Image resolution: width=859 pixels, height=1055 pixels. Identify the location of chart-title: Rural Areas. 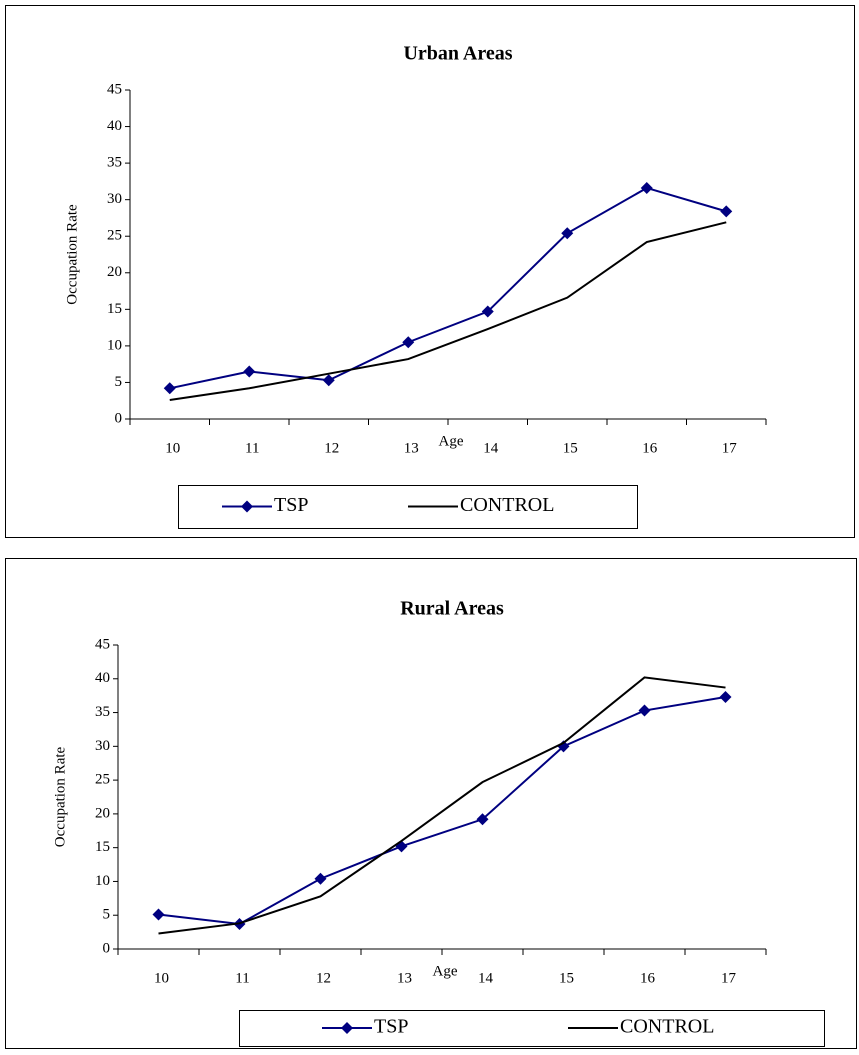
(452, 609).